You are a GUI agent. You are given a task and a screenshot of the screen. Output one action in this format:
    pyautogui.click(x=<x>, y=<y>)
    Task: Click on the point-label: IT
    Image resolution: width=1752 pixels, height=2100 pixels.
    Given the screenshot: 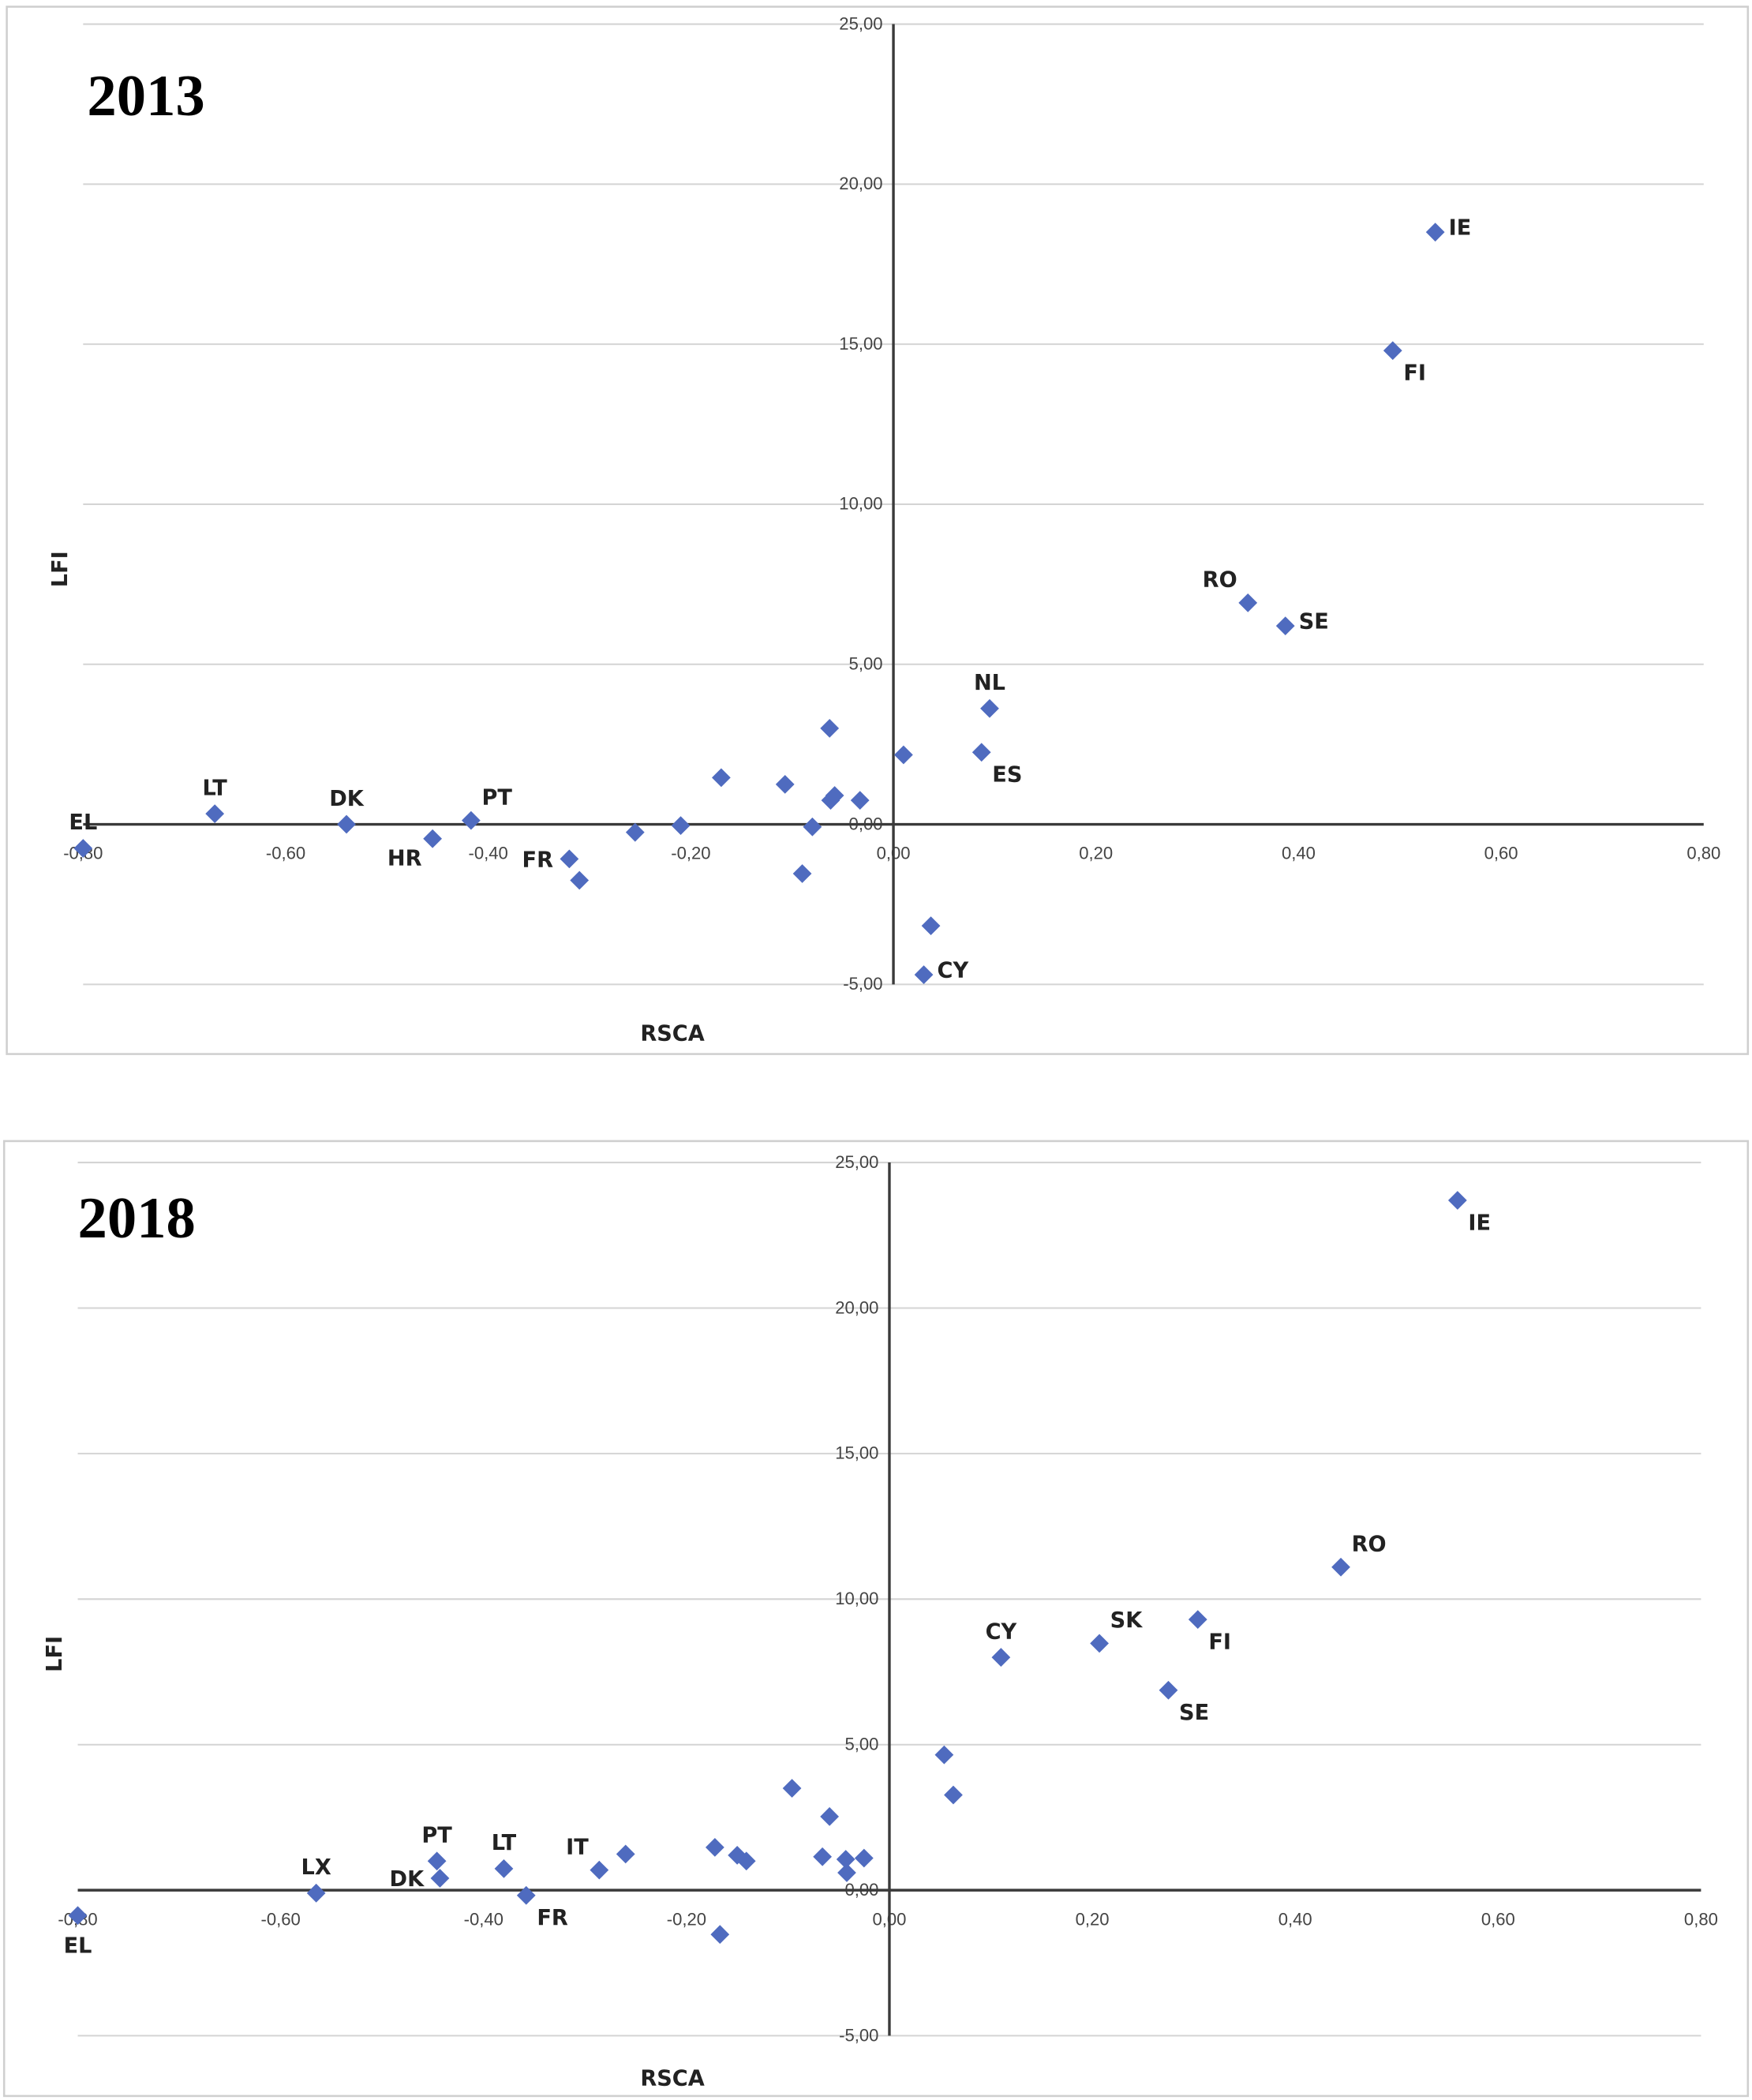 What is the action you would take?
    pyautogui.click(x=577, y=1847)
    